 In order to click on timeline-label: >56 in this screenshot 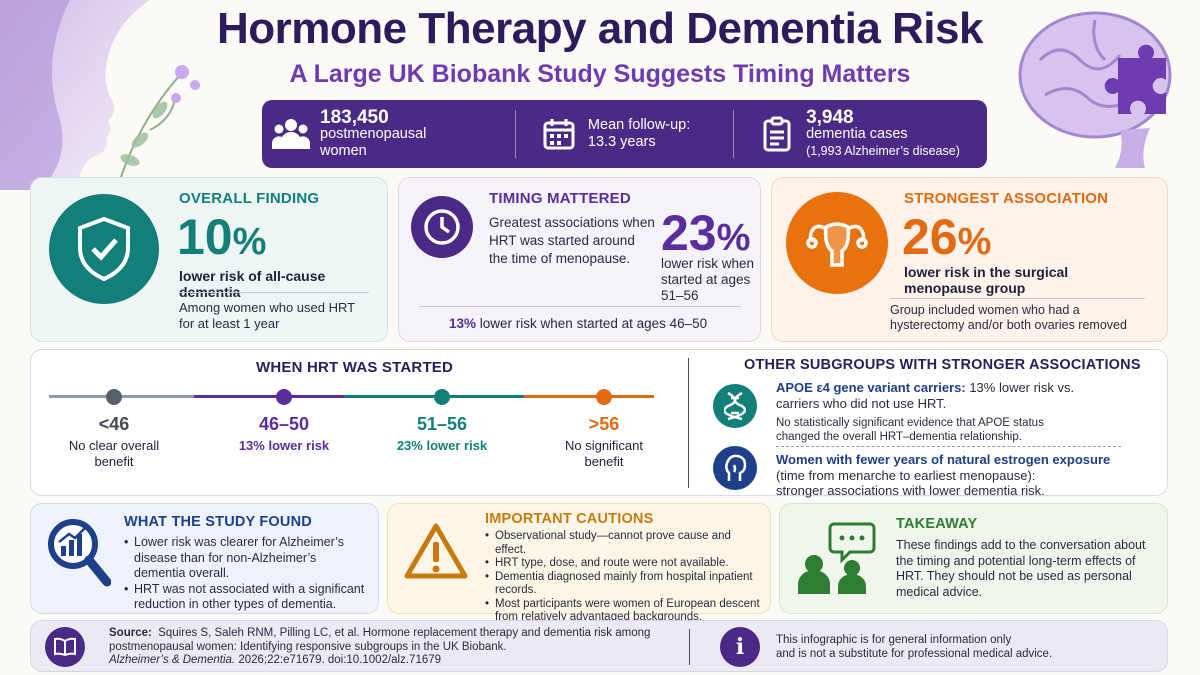, I will do `click(604, 424)`.